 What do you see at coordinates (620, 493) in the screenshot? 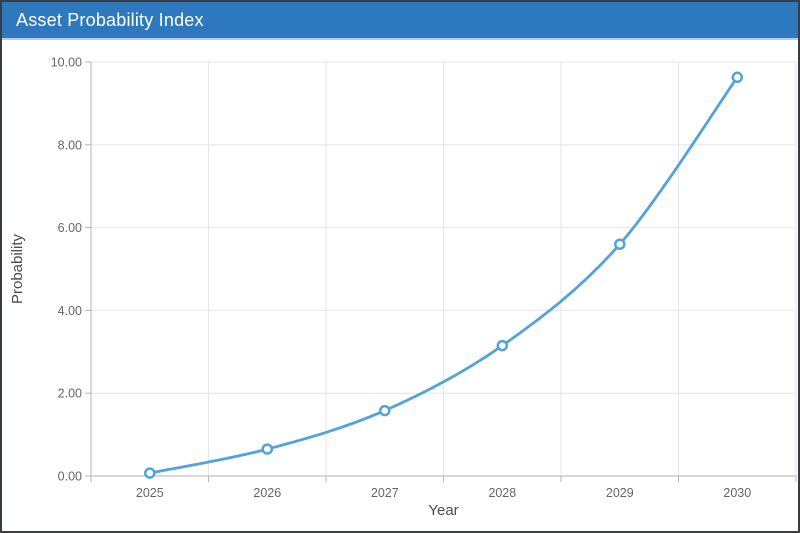
I see `x-tick-label: 2029` at bounding box center [620, 493].